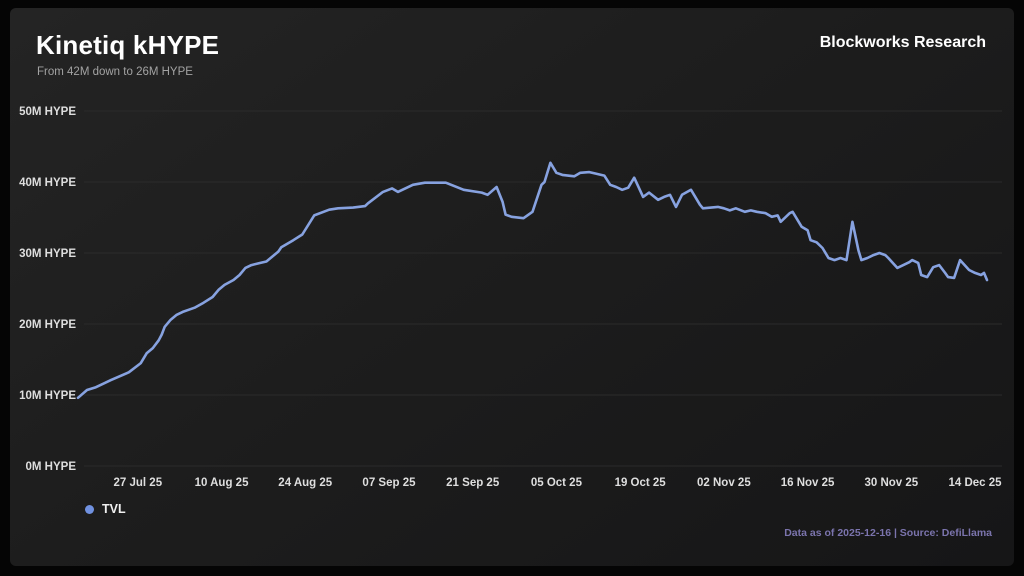 This screenshot has width=1024, height=576. Describe the element at coordinates (47, 112) in the screenshot. I see `y-axis-tick-label: 50M HYPE` at that location.